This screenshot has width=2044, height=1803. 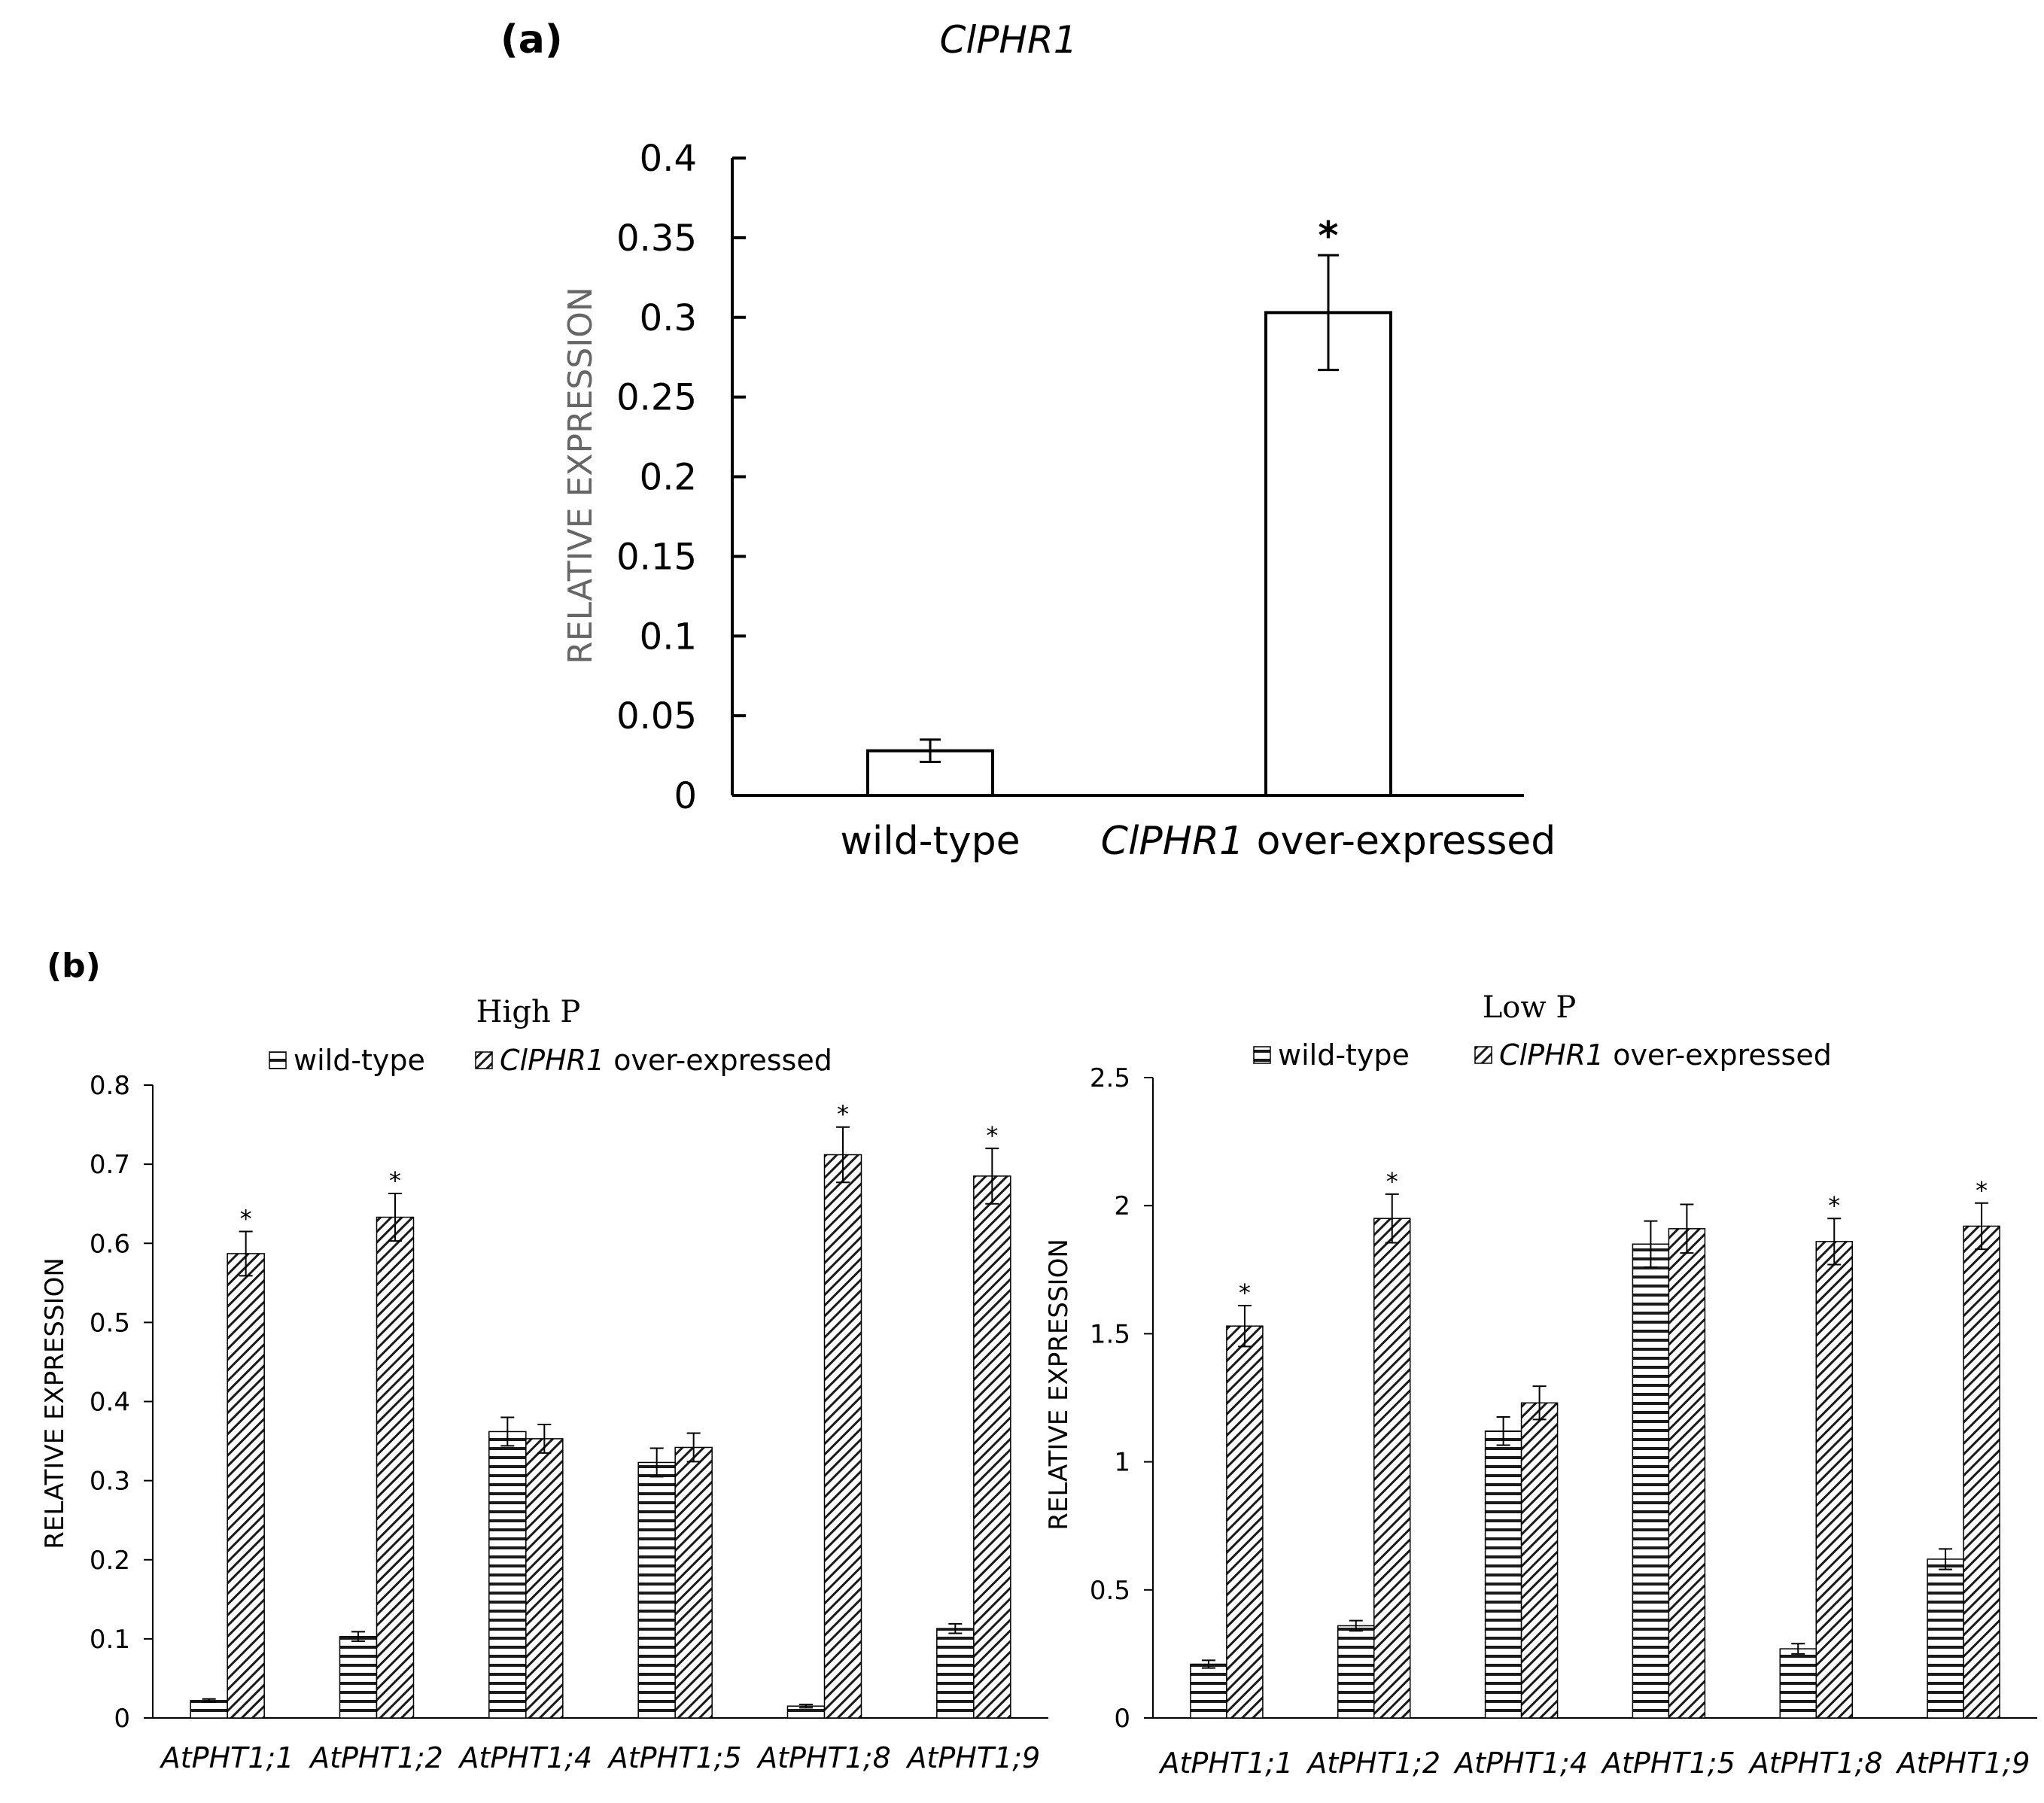 I want to click on chart-b-xtick-label: AtPHT1;9, so click(x=972, y=1757).